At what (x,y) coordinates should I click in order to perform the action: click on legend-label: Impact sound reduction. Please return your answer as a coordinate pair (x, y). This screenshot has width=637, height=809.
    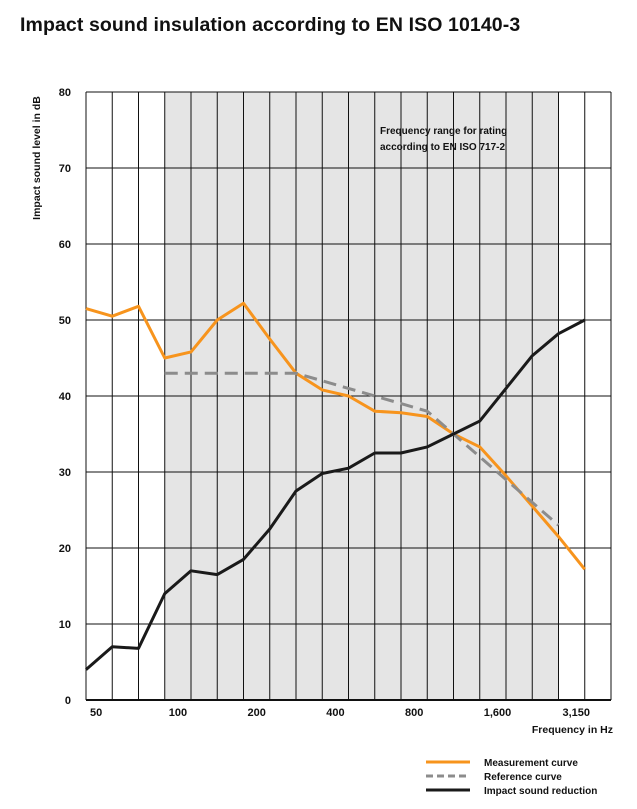
    Looking at the image, I should click on (540, 791).